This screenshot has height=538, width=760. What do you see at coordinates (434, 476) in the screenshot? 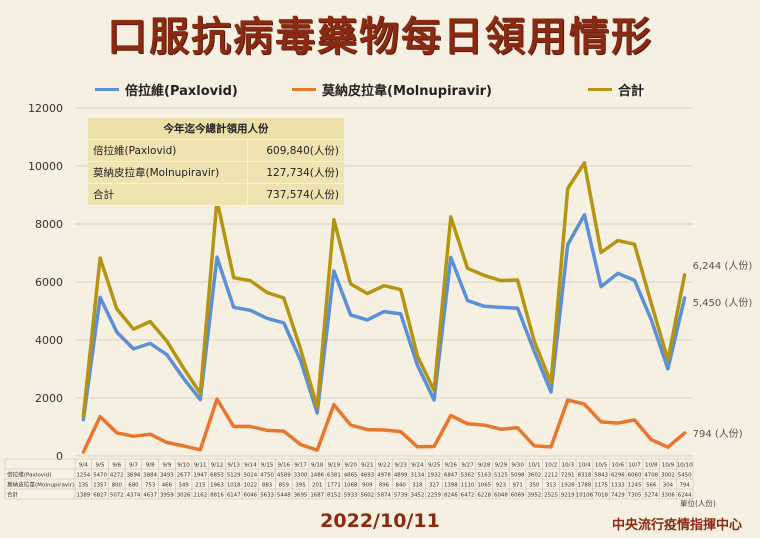
I see `table-cell-value: 1932` at bounding box center [434, 476].